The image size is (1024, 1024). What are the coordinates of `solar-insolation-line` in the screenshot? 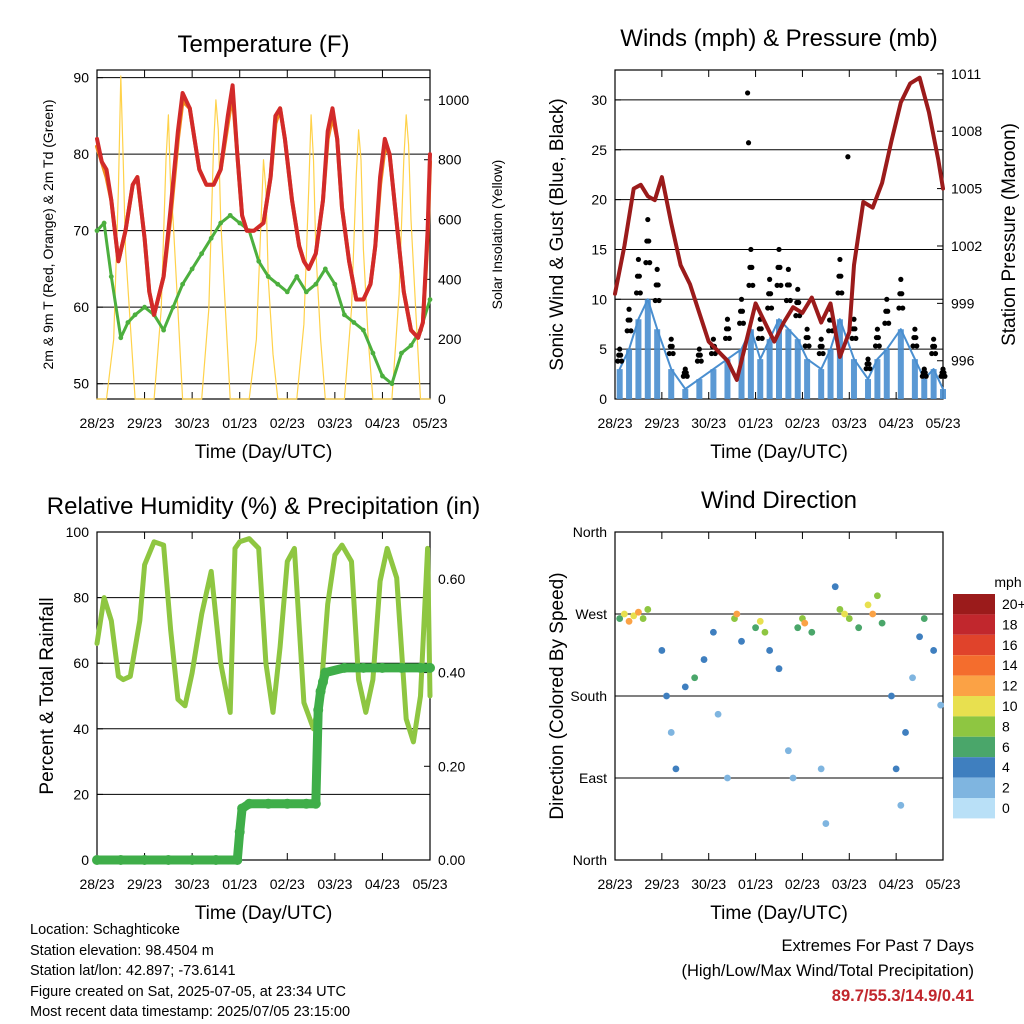 It's located at (263, 237).